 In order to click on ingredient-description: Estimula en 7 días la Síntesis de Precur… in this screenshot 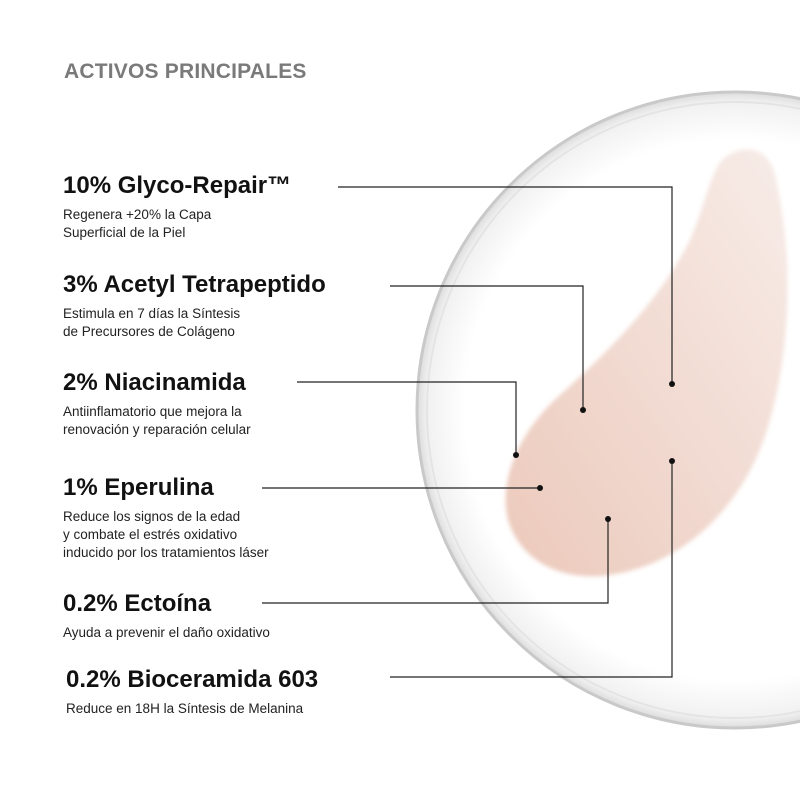, I will do `click(152, 322)`.